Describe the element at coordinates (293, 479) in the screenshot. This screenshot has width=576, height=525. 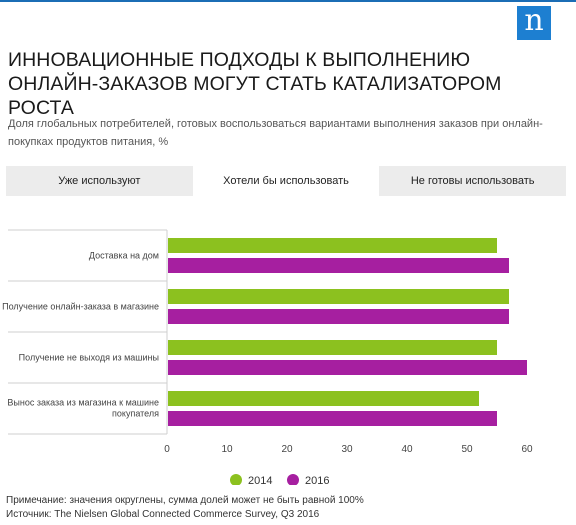
I see `legend-marker-2016` at that location.